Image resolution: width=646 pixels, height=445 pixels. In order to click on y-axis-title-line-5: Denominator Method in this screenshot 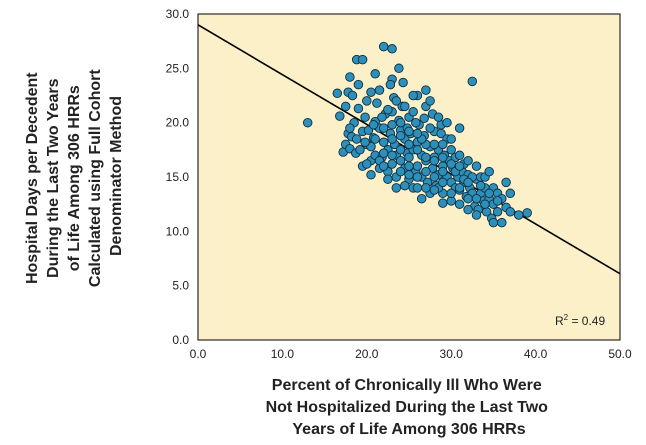, I will do `click(116, 176)`.